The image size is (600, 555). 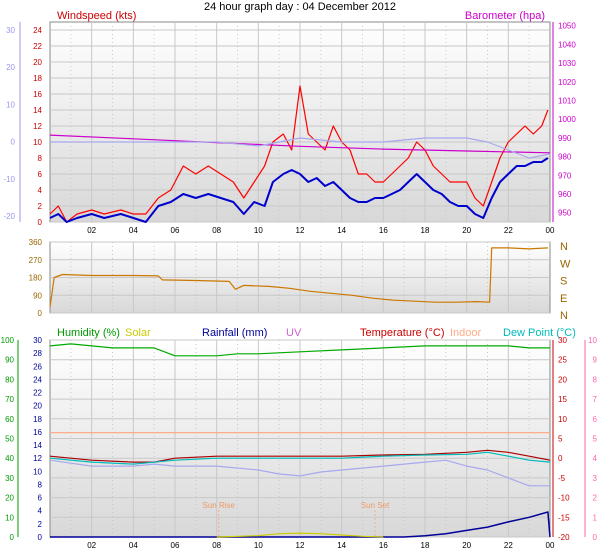 I want to click on humidity-y-tick: 70, so click(x=9, y=399).